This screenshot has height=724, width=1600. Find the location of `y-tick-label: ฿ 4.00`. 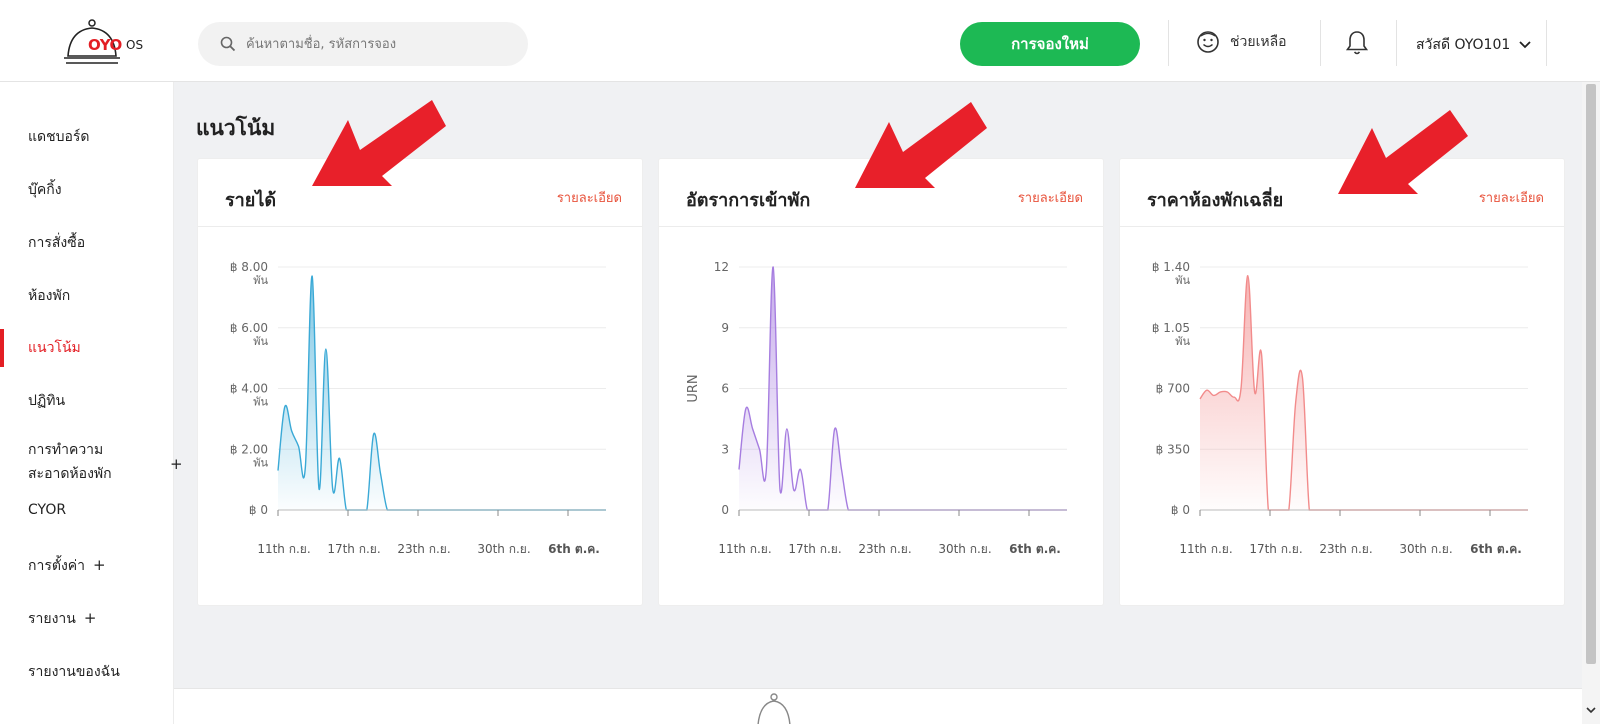

y-tick-label: ฿ 4.00 is located at coordinates (249, 389).